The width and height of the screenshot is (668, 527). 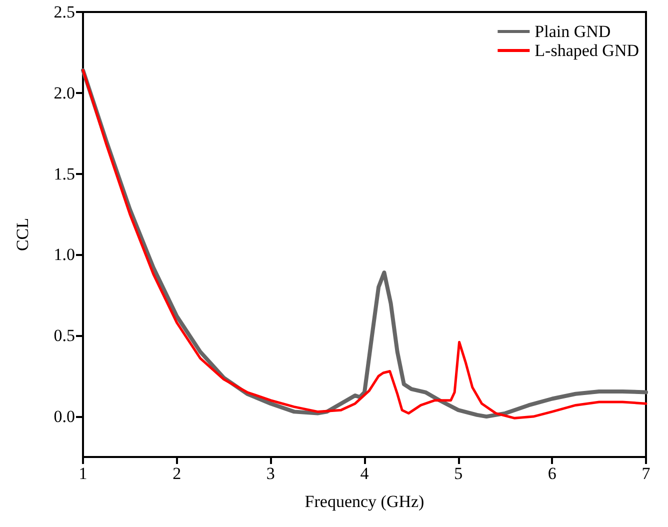 I want to click on x-tick-label: 3, so click(x=270, y=473).